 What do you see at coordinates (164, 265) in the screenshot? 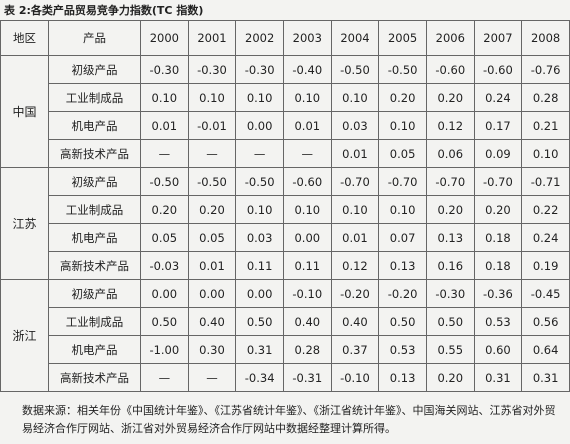
I see `value-cell: -0.03` at bounding box center [164, 265].